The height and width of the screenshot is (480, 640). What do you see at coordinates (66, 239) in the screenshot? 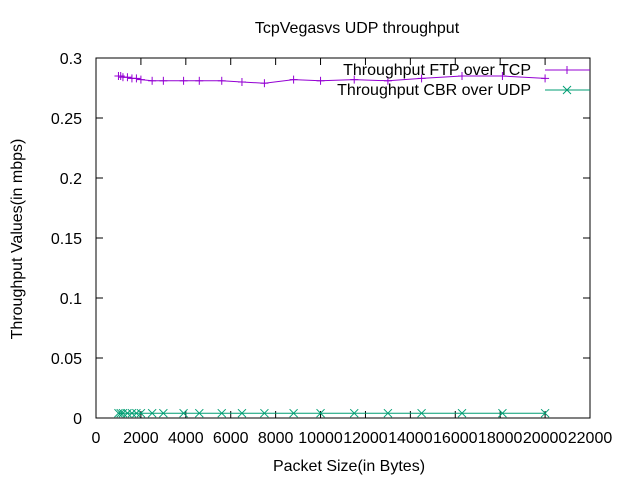
I see `y-tick-label: 0.15` at bounding box center [66, 239].